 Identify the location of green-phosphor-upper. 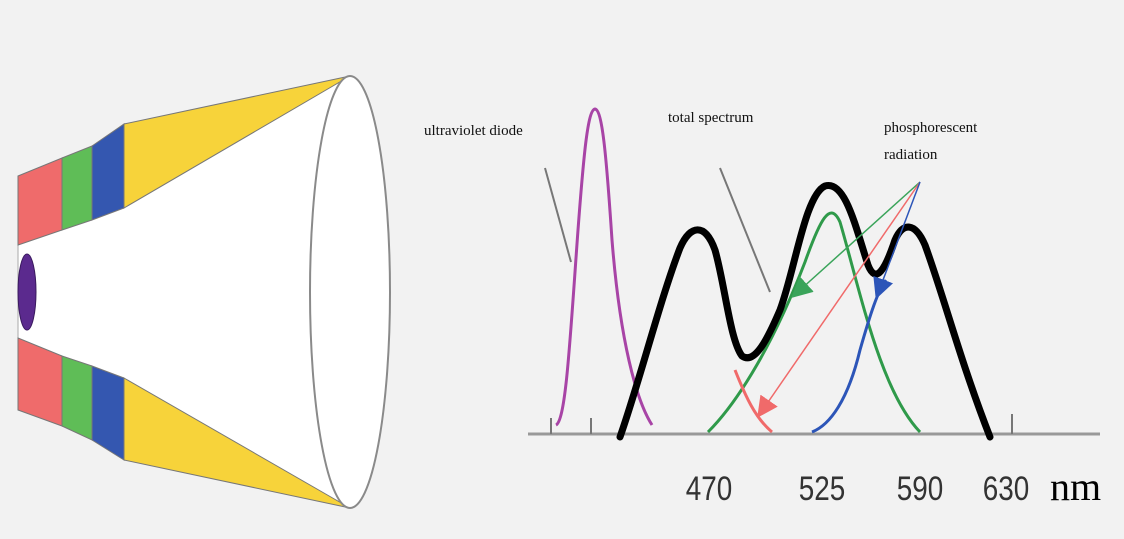
(77, 188).